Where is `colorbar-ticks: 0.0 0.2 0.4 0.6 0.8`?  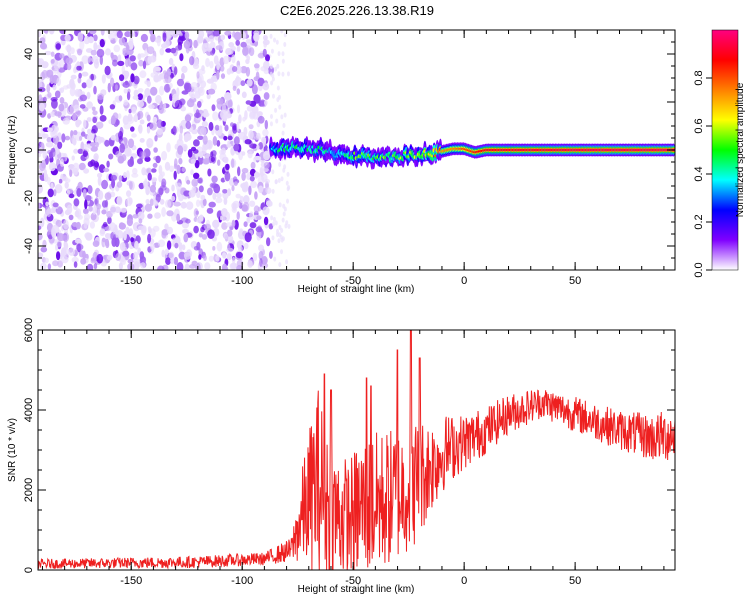 colorbar-ticks: 0.0 0.2 0.4 0.6 0.8 is located at coordinates (702, 174).